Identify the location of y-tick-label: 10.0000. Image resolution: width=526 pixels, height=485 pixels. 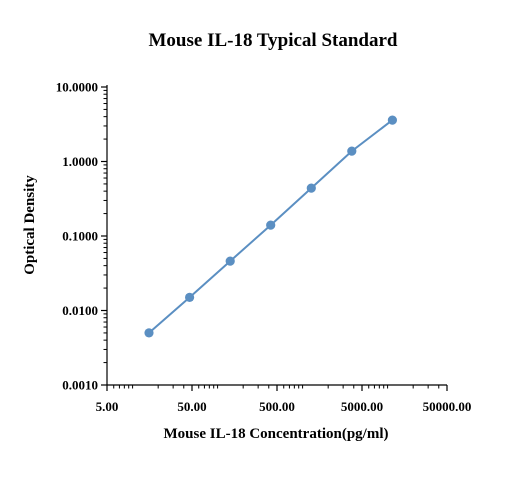
(77, 87).